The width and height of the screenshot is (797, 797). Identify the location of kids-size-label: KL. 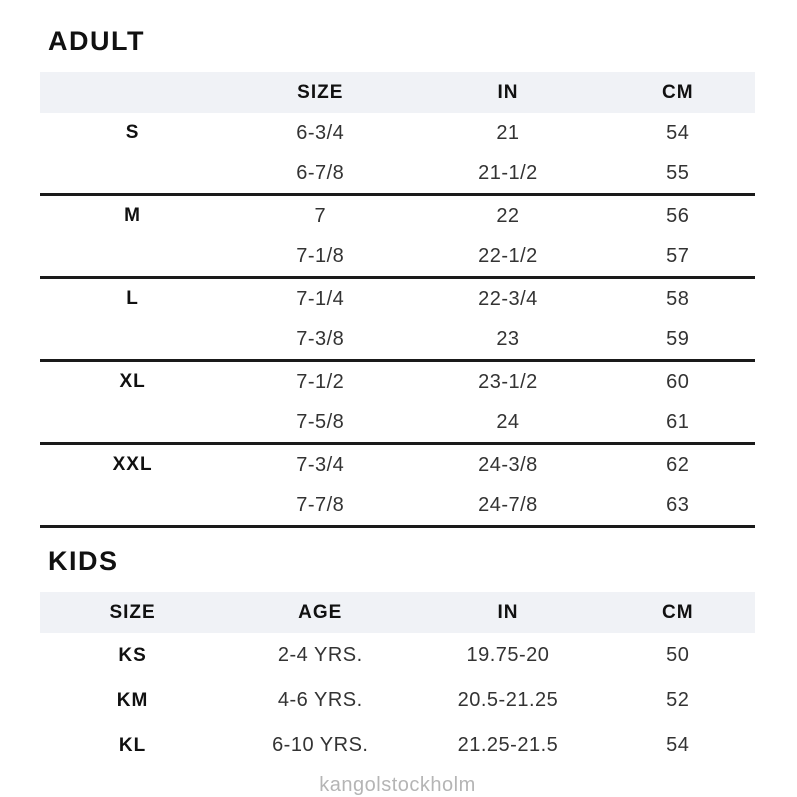
(132, 745).